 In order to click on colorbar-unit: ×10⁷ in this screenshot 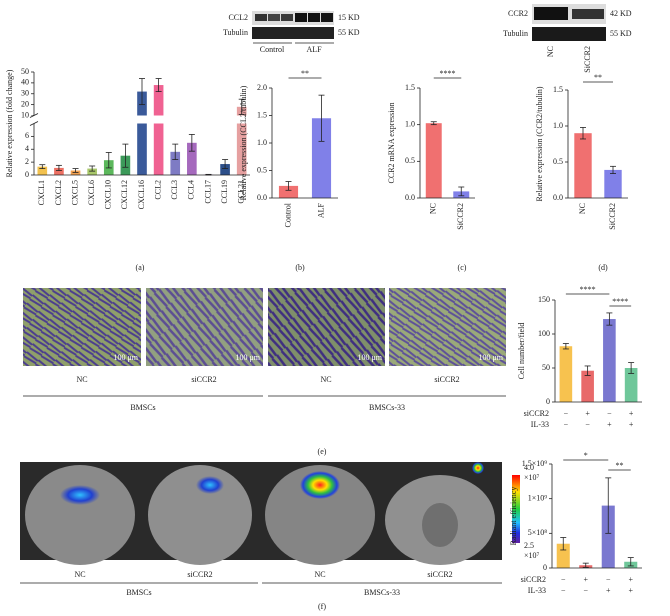, I will do `click(532, 555)`.